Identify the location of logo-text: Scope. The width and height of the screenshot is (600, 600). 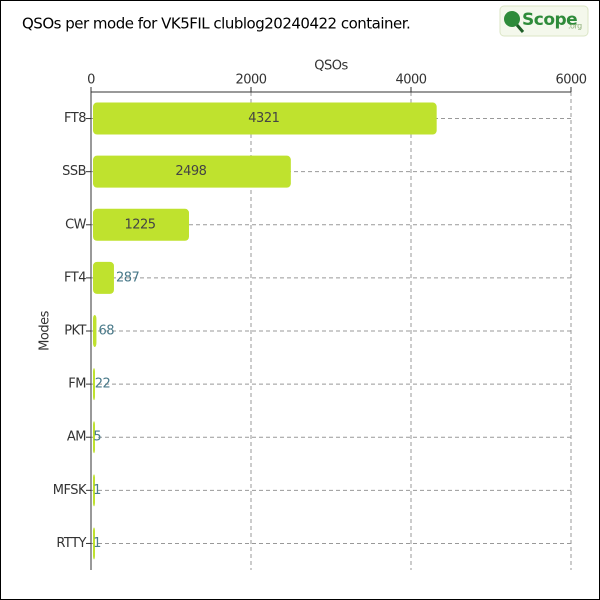
(549, 20).